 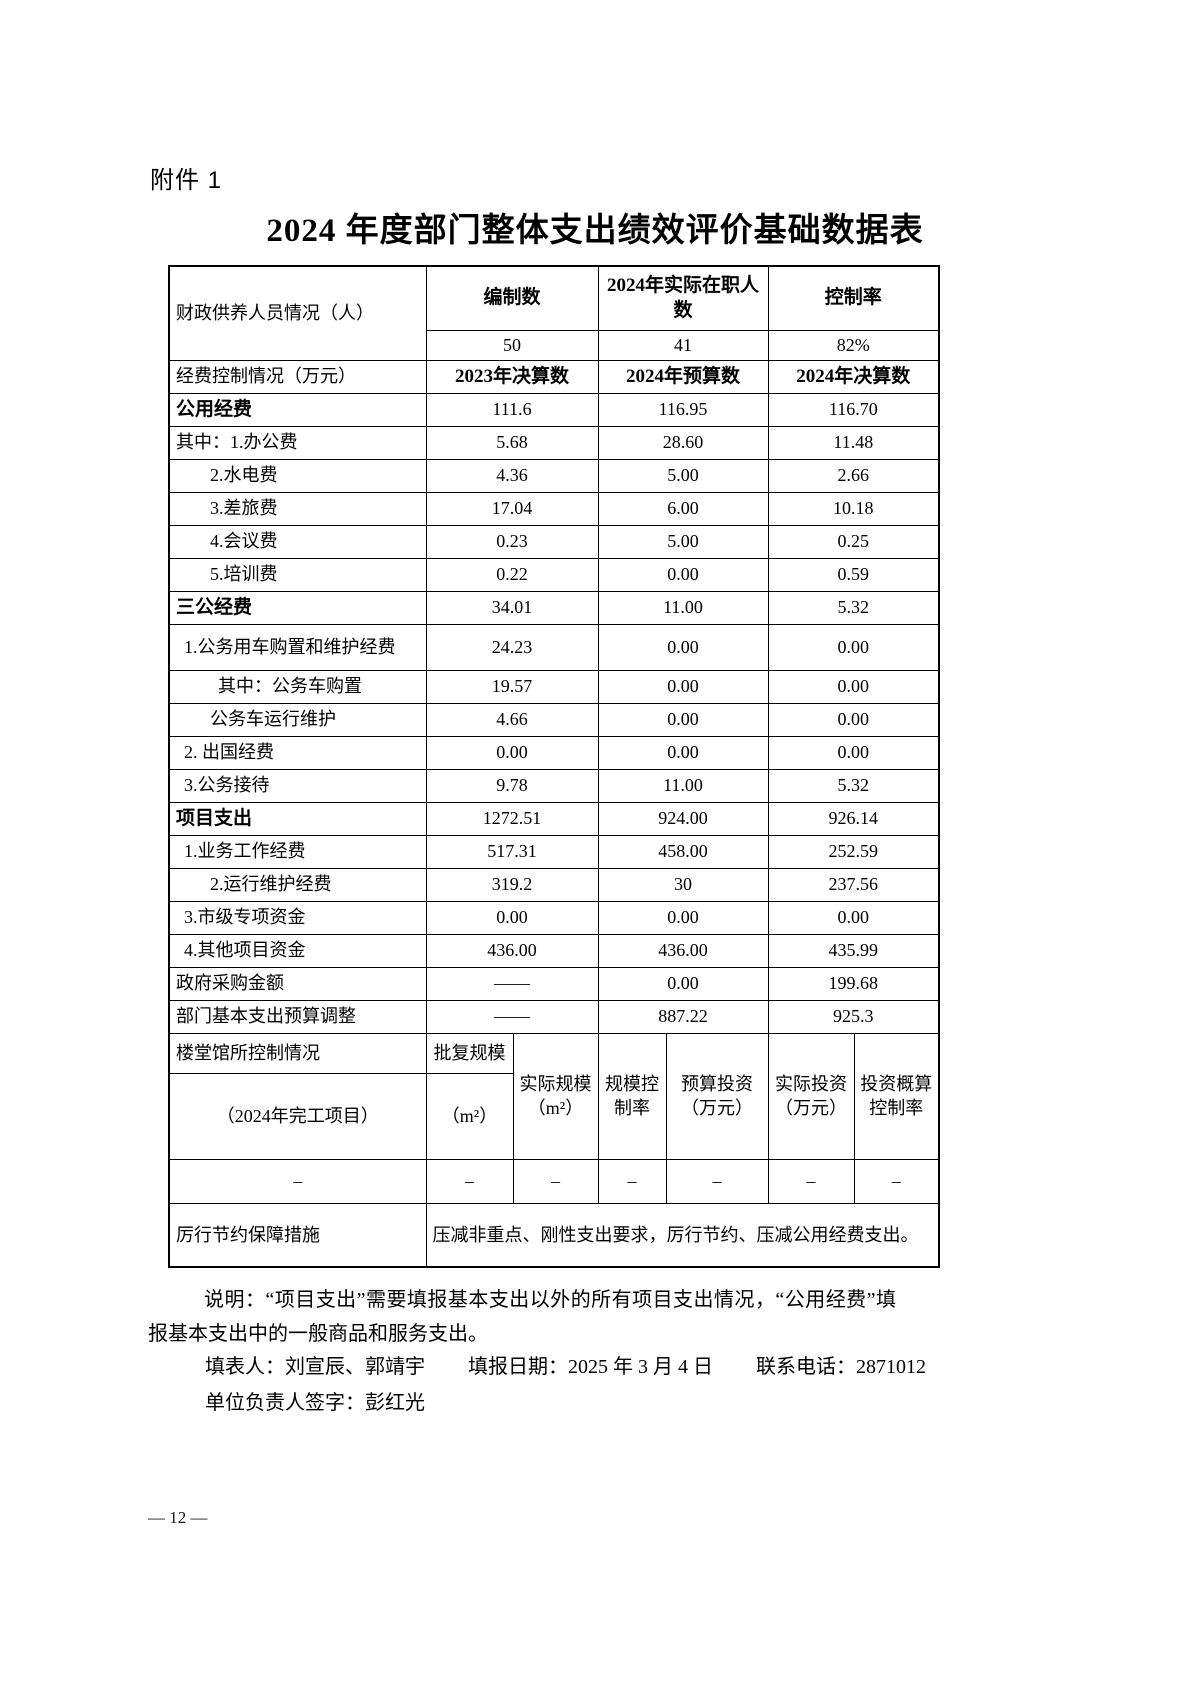 I want to click on completed-projects-label: （2024年完工项目）, so click(x=297, y=1116).